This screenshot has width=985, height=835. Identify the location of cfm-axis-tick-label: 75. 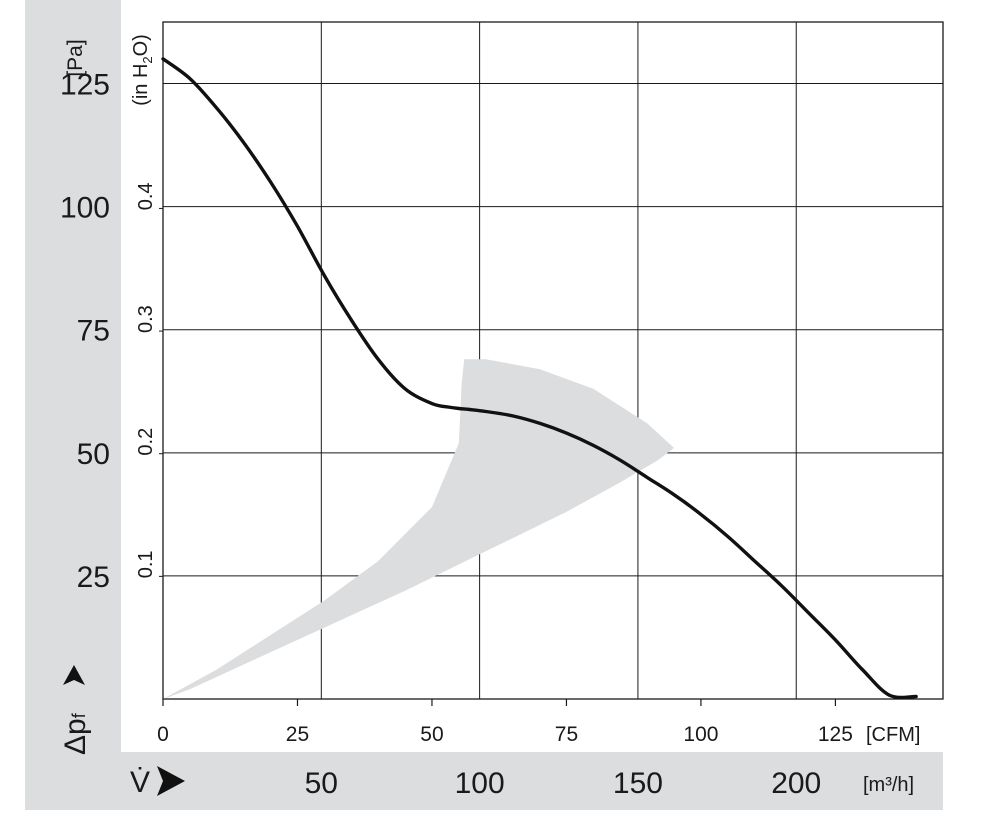
(566, 734).